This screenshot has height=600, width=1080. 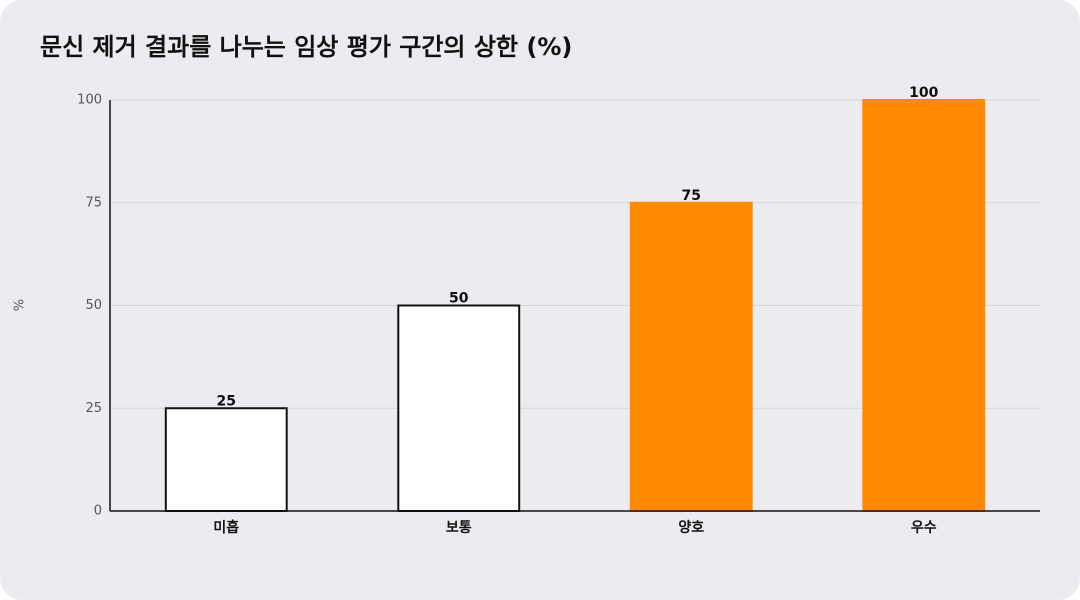 I want to click on chart-title: 문신 제거 결과를 나누는 임상 평가 구간의 상한 (%), so click(x=306, y=47).